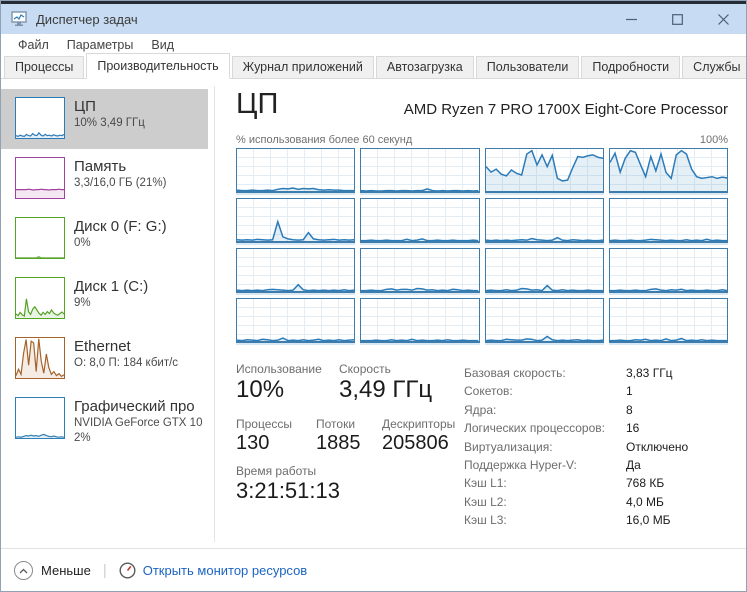  Describe the element at coordinates (419, 424) in the screenshot. I see `handles-label: Дескрипторы` at that location.